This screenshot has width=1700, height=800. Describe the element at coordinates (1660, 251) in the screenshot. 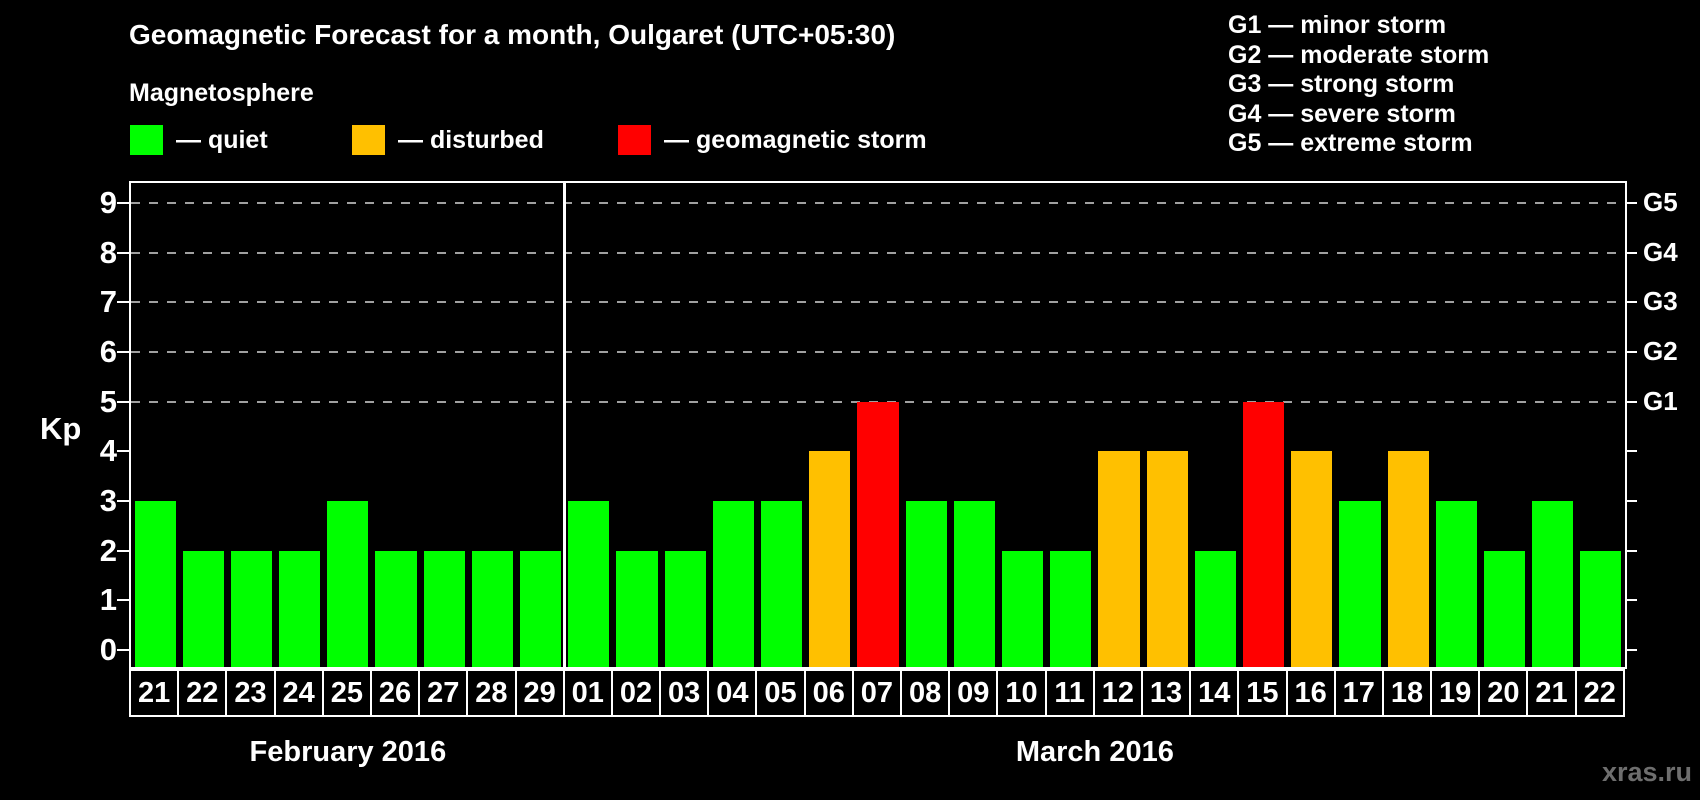

I see `g-scale-label-g4: G4` at that location.